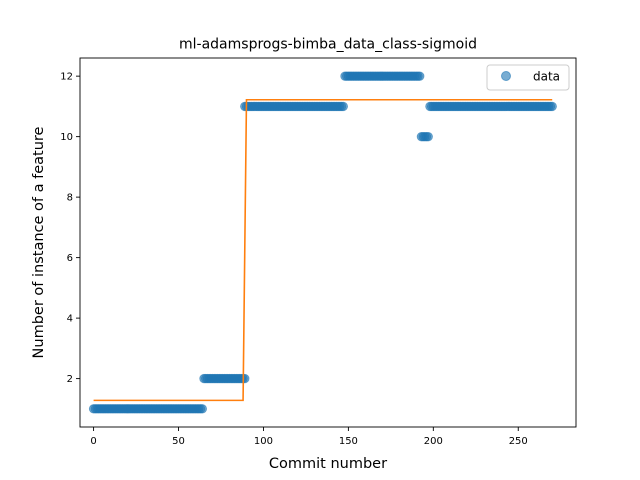 Image resolution: width=640 pixels, height=480 pixels. What do you see at coordinates (328, 464) in the screenshot?
I see `x-axis-label: Commit number` at bounding box center [328, 464].